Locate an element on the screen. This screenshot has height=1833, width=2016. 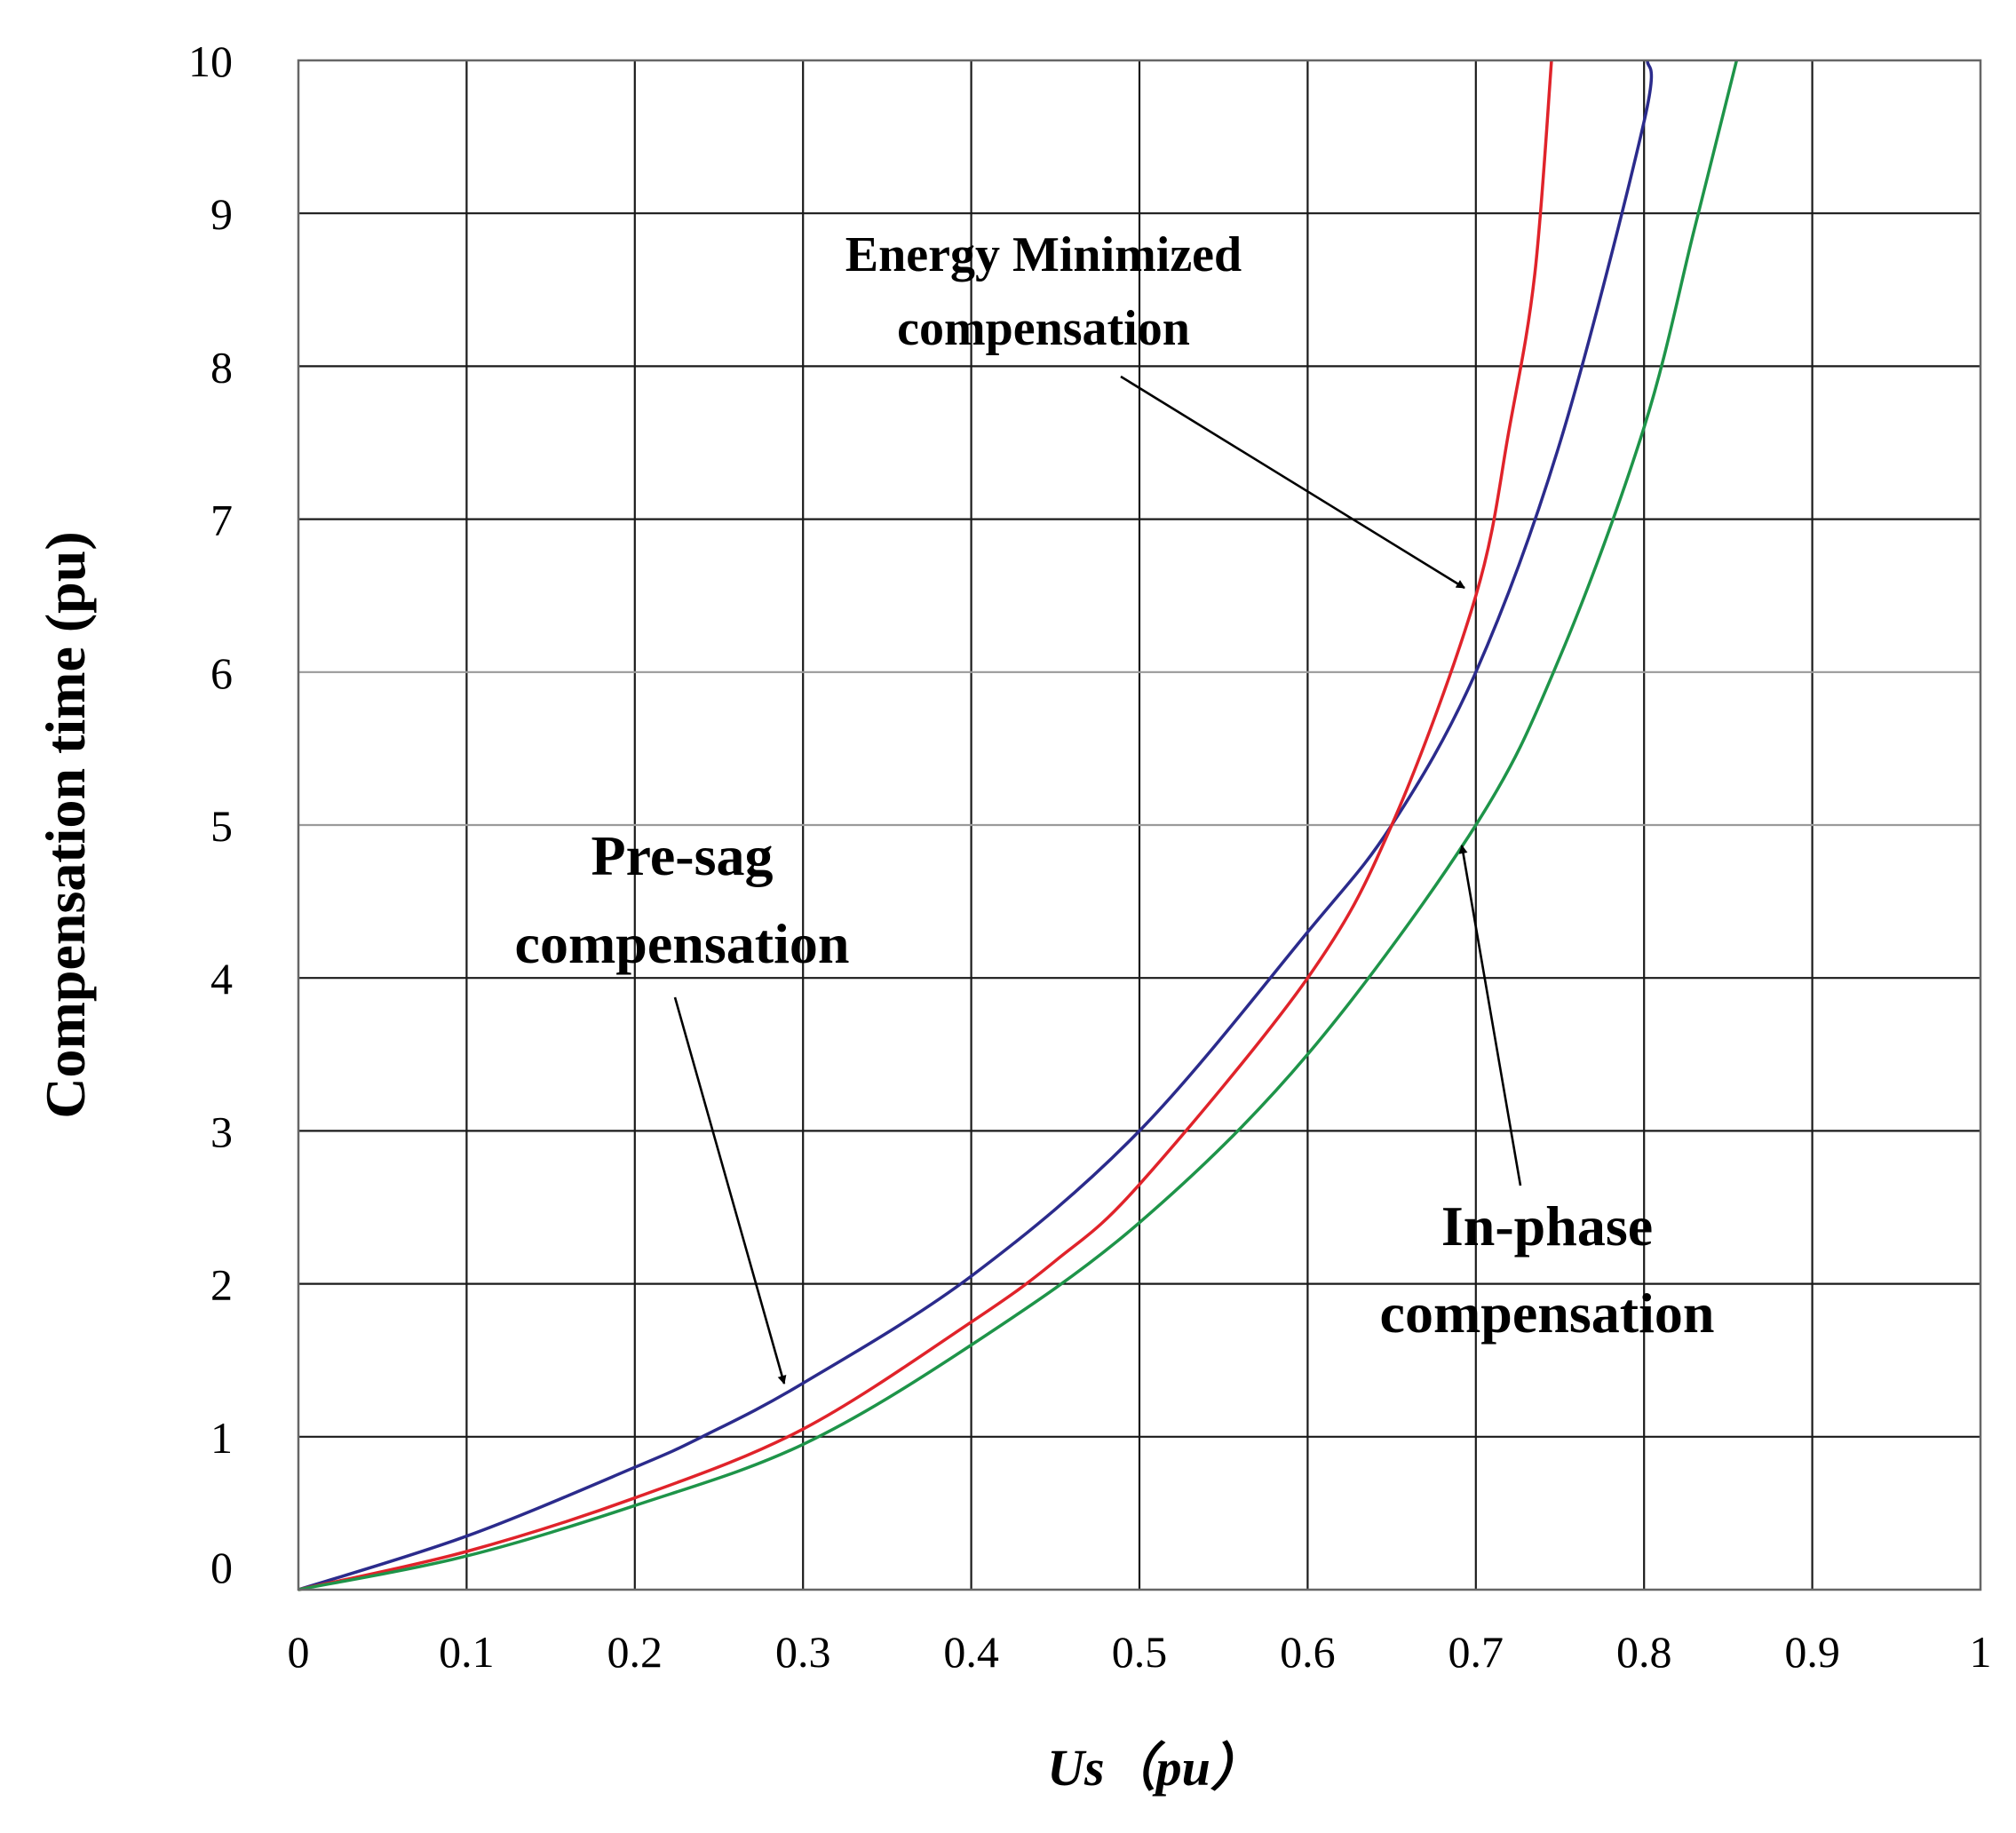
annotation-pre-sag-line1: Pre-sag is located at coordinates (682, 856).